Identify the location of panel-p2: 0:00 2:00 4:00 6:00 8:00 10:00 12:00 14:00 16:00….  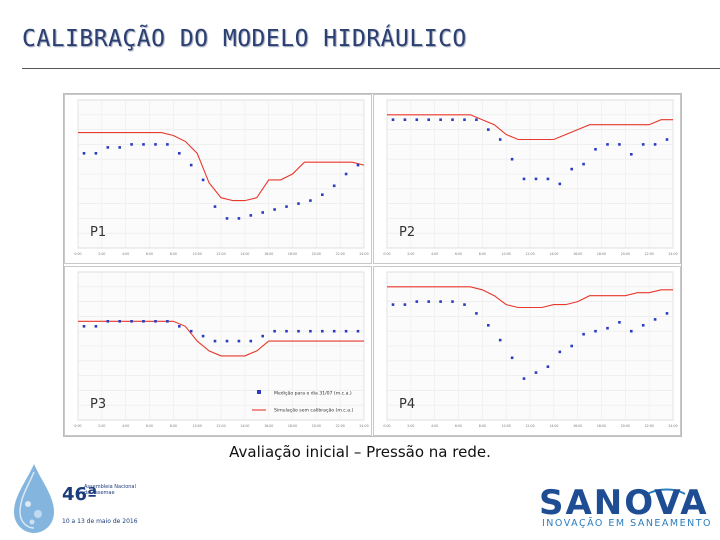
(527, 179).